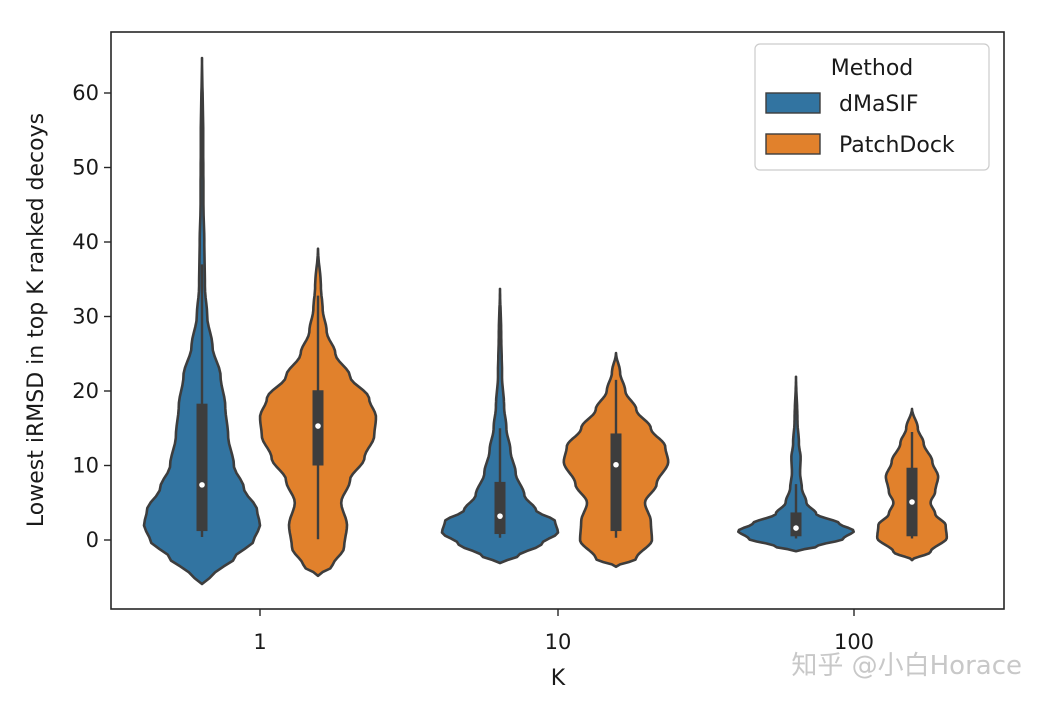  What do you see at coordinates (879, 104) in the screenshot?
I see `legend-label-dmasif: dMaSIF` at bounding box center [879, 104].